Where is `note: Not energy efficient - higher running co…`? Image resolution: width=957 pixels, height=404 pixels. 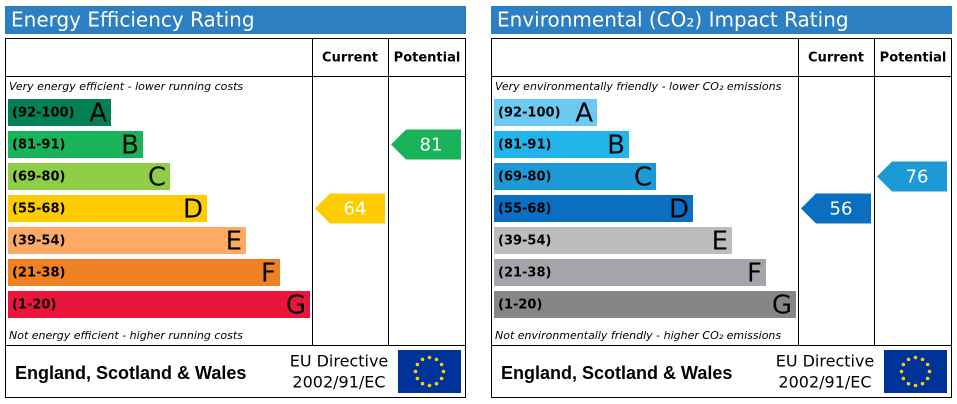
note: Not energy efficient - higher running co… is located at coordinates (126, 335).